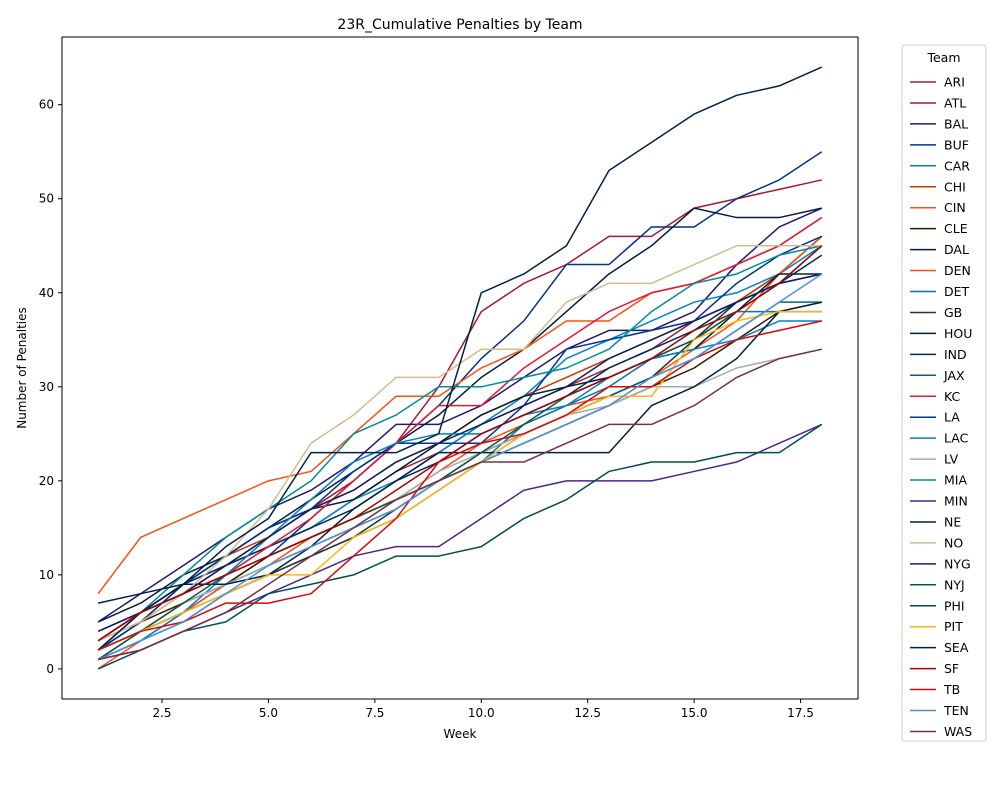 The image size is (1000, 800). Describe the element at coordinates (957, 165) in the screenshot. I see `legend-label: CAR` at that location.